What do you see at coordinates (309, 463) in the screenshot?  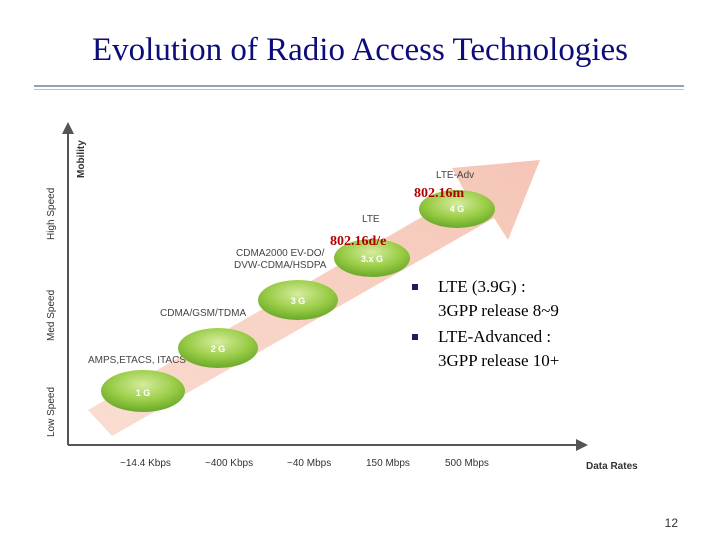 I see `x-tick-label: ~40 Mbps` at bounding box center [309, 463].